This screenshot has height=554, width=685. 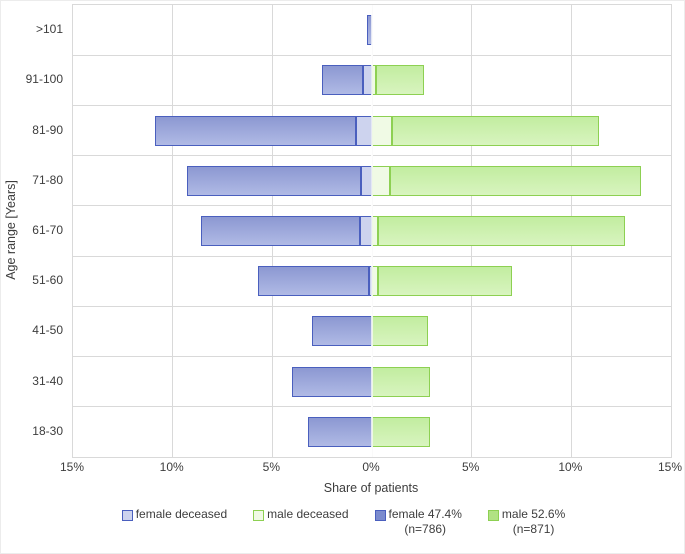 What do you see at coordinates (47, 179) in the screenshot?
I see `category-label: 71-80` at bounding box center [47, 179].